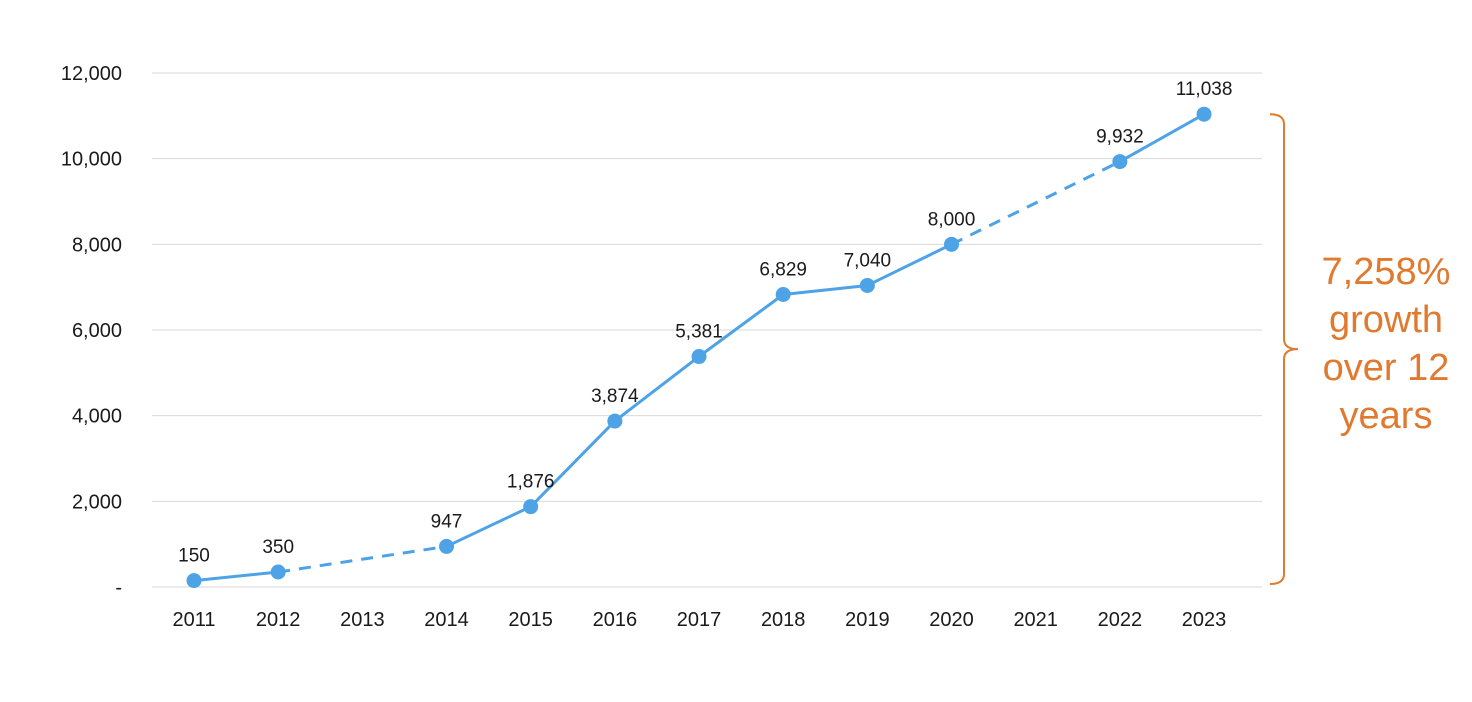  What do you see at coordinates (1284, 349) in the screenshot?
I see `growth-bracket` at bounding box center [1284, 349].